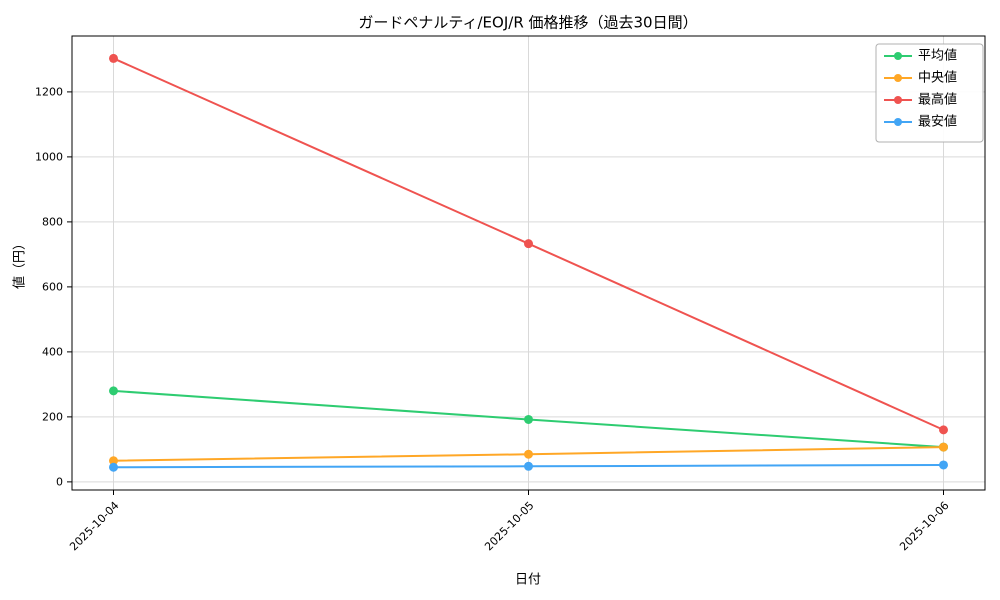  What do you see at coordinates (924, 526) in the screenshot?
I see `x-tick-label: 2025-10-06` at bounding box center [924, 526].